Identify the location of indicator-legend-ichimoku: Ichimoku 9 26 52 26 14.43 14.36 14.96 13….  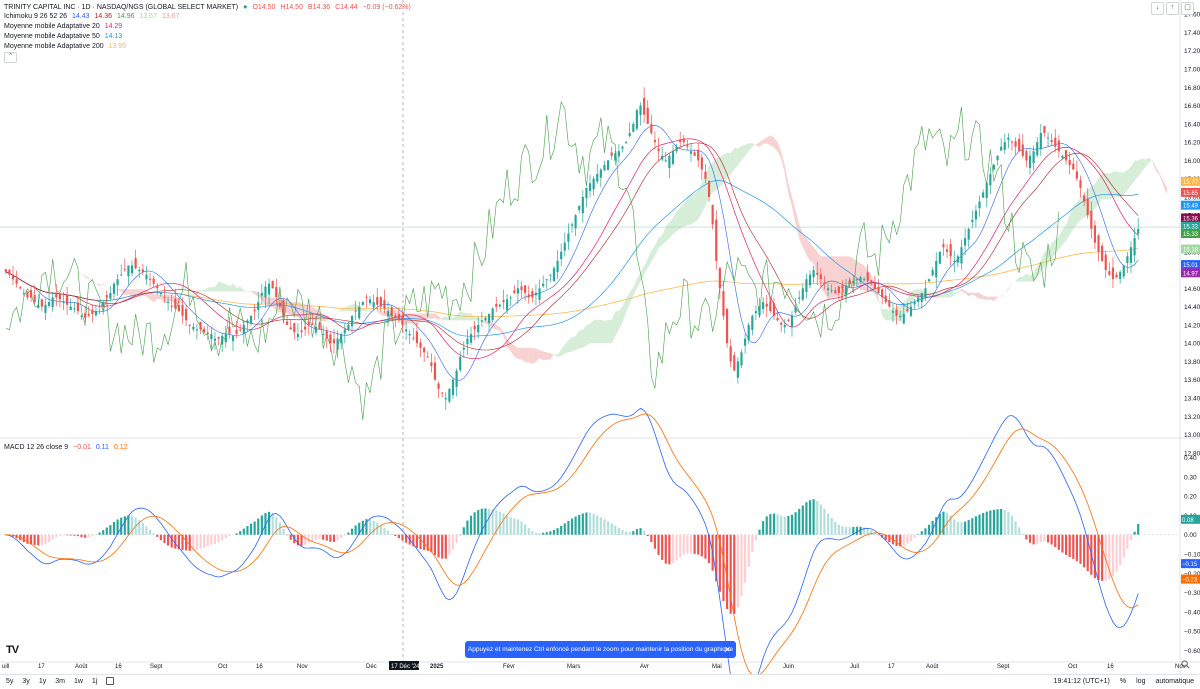
(93, 17).